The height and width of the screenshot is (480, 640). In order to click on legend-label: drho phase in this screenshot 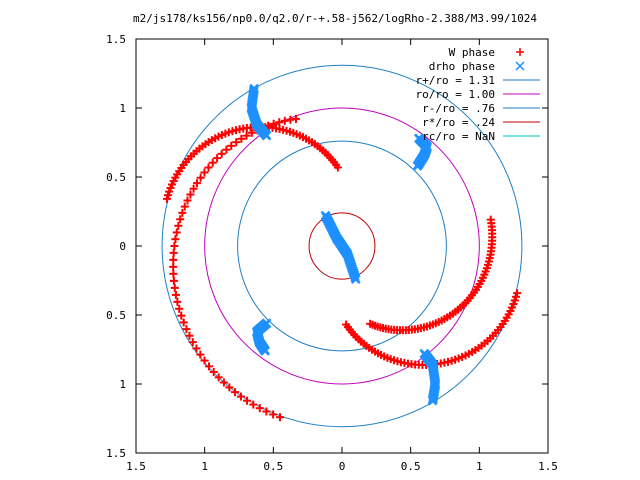, I will do `click(462, 66)`.